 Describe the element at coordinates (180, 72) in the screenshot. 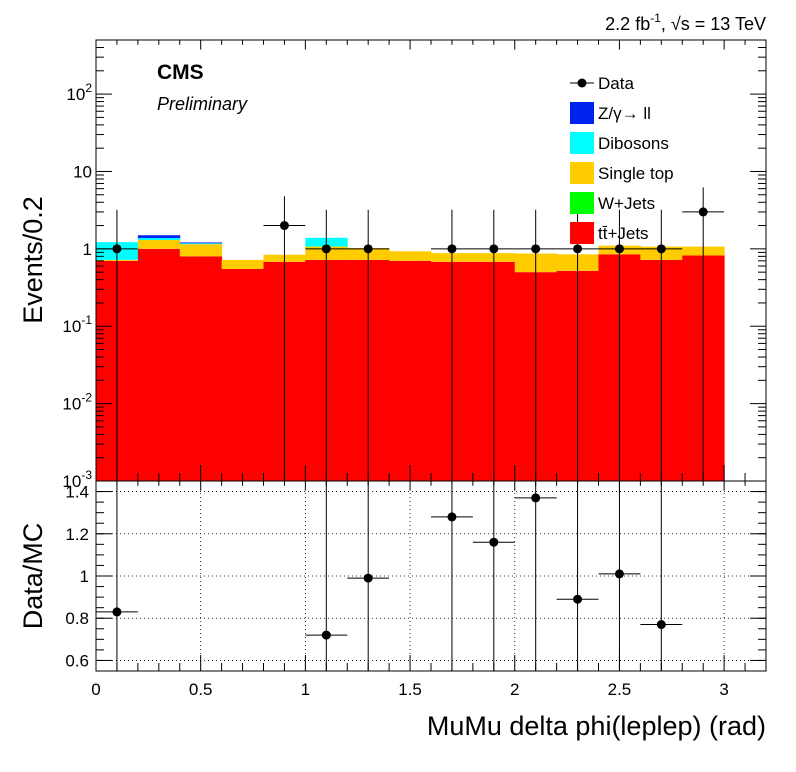

I see `cms-label: CMS` at that location.